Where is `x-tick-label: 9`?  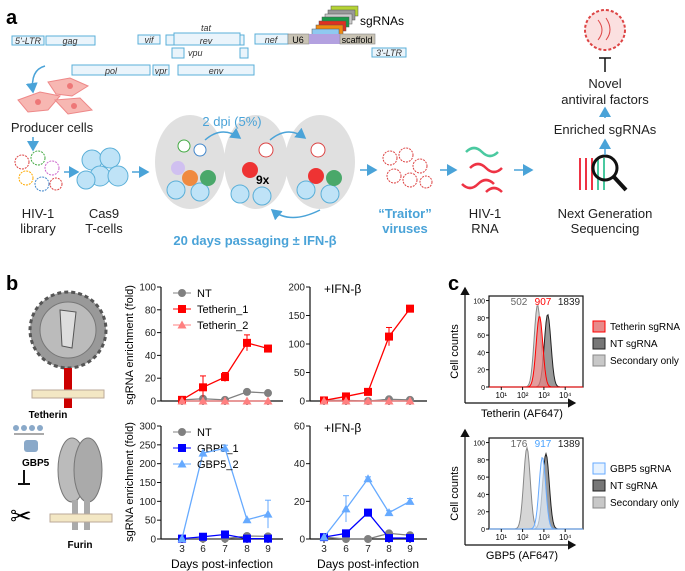
x-tick-label: 9 is located at coordinates (410, 549).